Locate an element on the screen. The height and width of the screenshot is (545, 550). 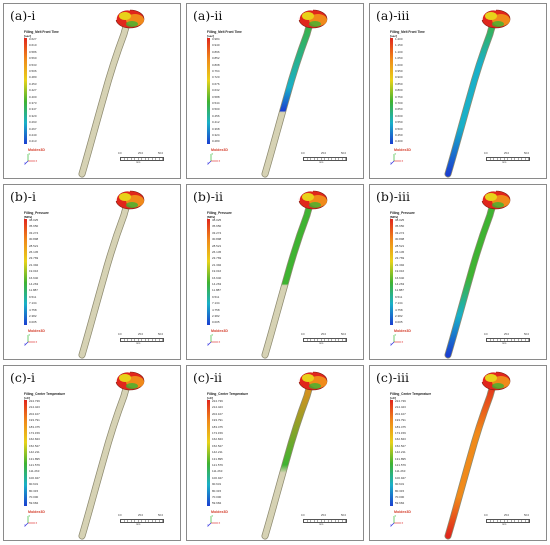
legend-tick: 204.107 is located at coordinates (400, 413).